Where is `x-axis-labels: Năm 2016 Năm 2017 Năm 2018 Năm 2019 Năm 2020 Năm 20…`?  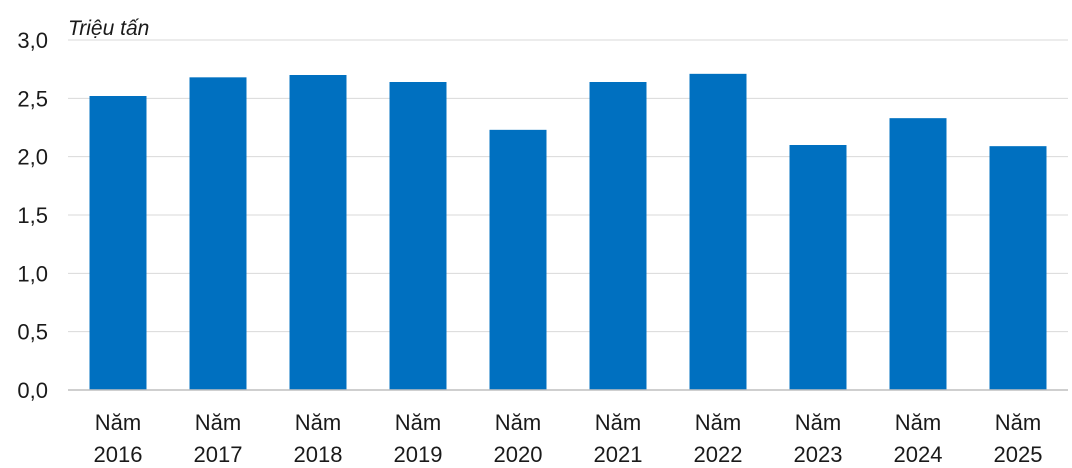 x-axis-labels: Năm 2016 Năm 2017 Năm 2018 Năm 2019 Năm 2020 Năm 20… is located at coordinates (568, 438).